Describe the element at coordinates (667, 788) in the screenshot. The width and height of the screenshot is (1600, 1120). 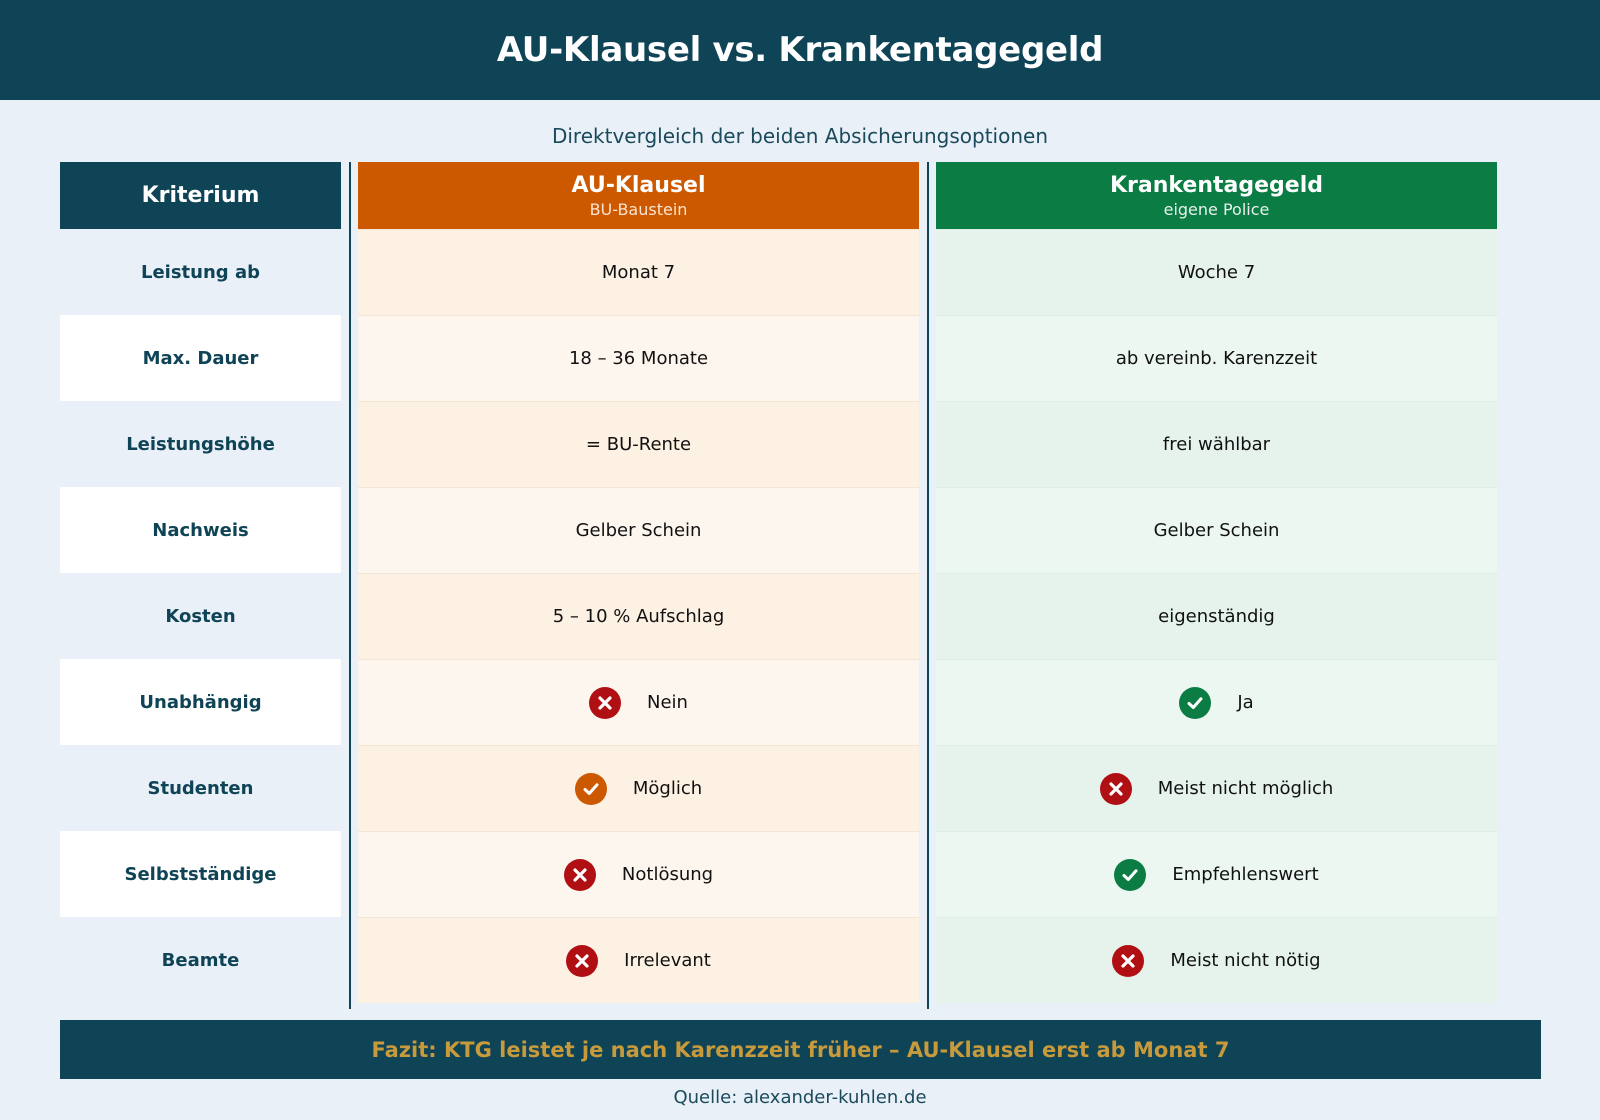
I see `au-value-text: Möglich` at that location.